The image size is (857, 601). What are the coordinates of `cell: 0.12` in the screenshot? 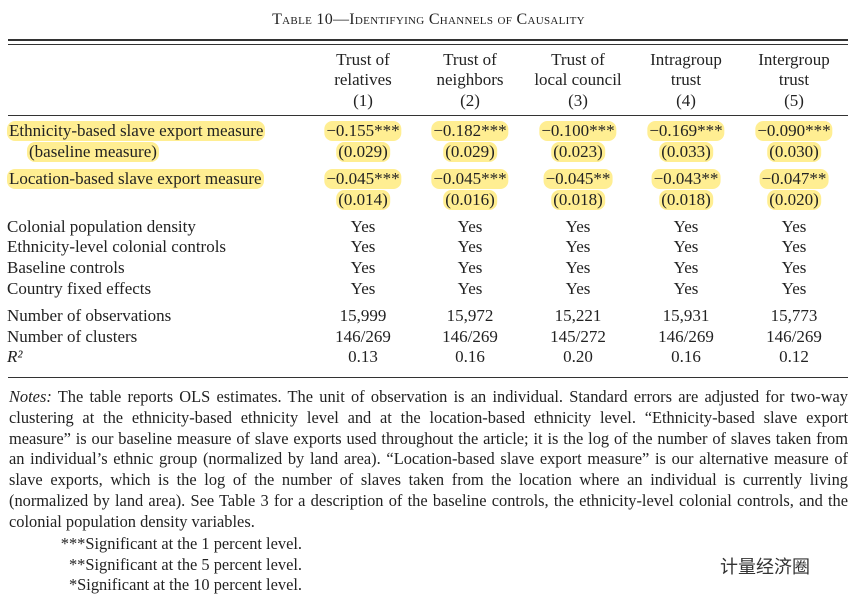 It's located at (794, 356).